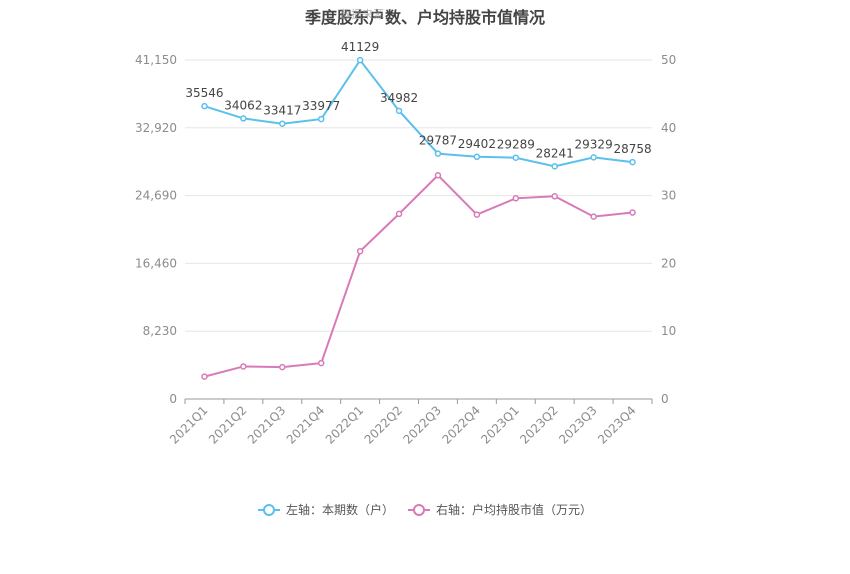  What do you see at coordinates (539, 425) in the screenshot?
I see `x-tick-label: 2023Q2` at bounding box center [539, 425].